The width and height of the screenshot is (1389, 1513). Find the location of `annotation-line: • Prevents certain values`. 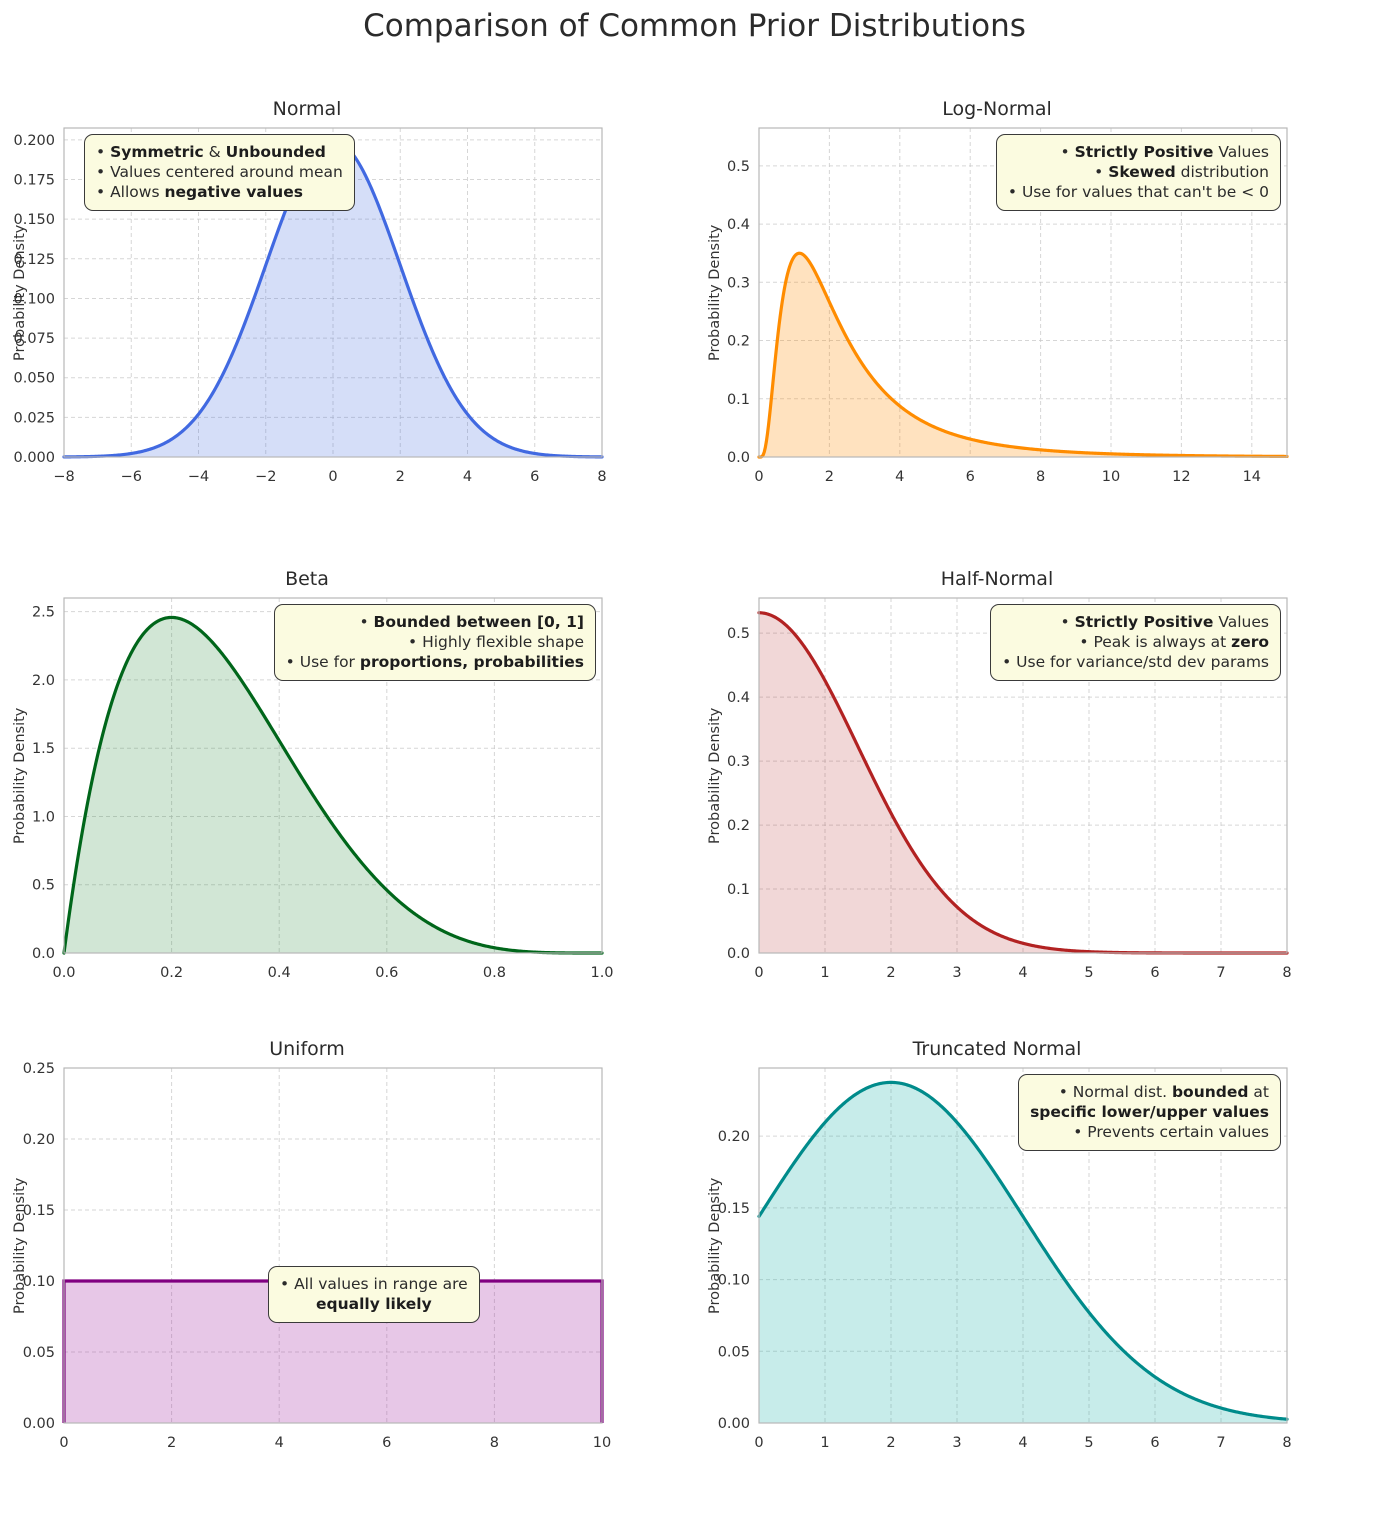

annotation-line: • Prevents certain values is located at coordinates (1171, 1132).